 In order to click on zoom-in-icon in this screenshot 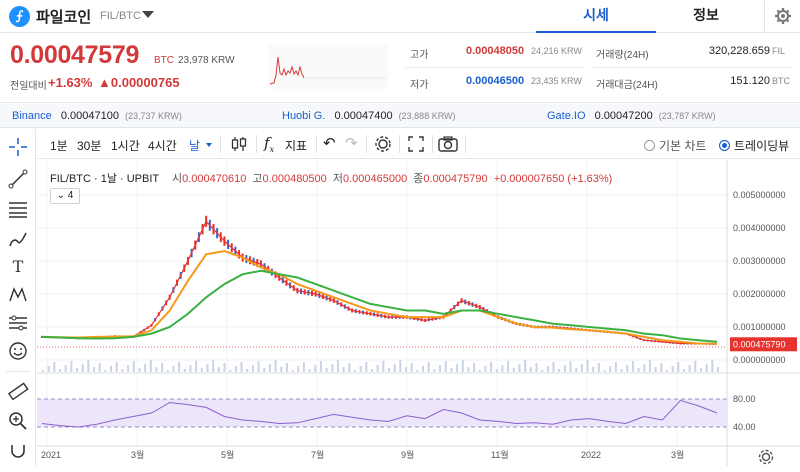, I will do `click(18, 421)`.